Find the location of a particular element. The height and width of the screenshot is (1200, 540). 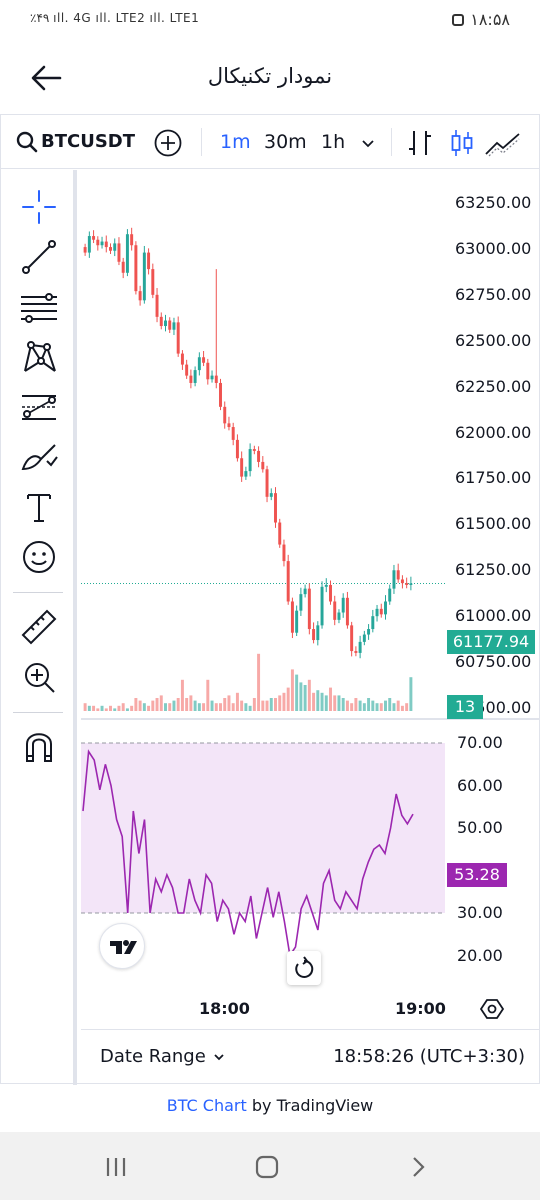

btc-chart-link: BTC Chart is located at coordinates (206, 1105).